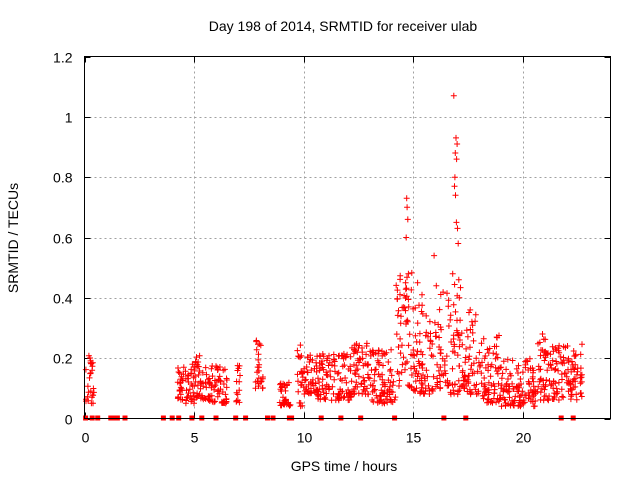 The width and height of the screenshot is (640, 480). What do you see at coordinates (414, 438) in the screenshot?
I see `x-tick-label: 15` at bounding box center [414, 438].